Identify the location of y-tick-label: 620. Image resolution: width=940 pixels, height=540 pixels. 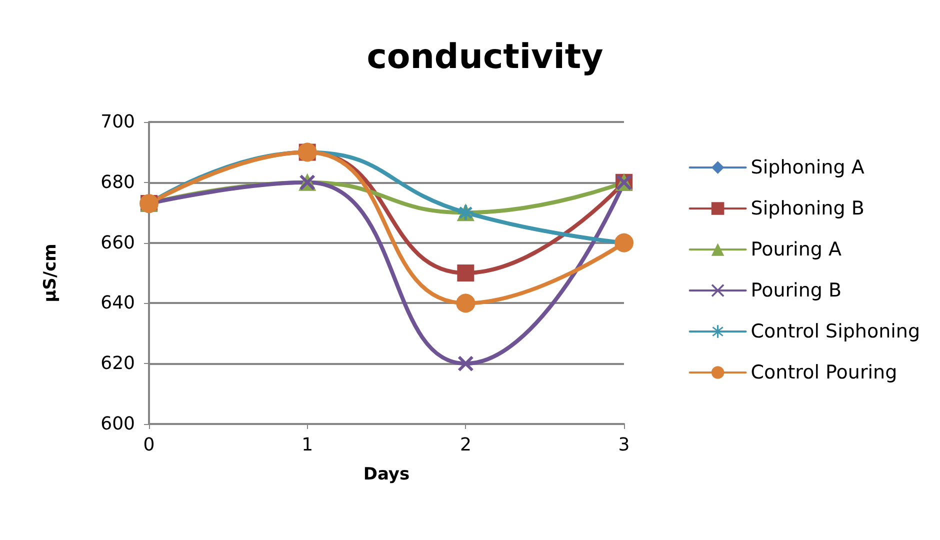
(117, 363).